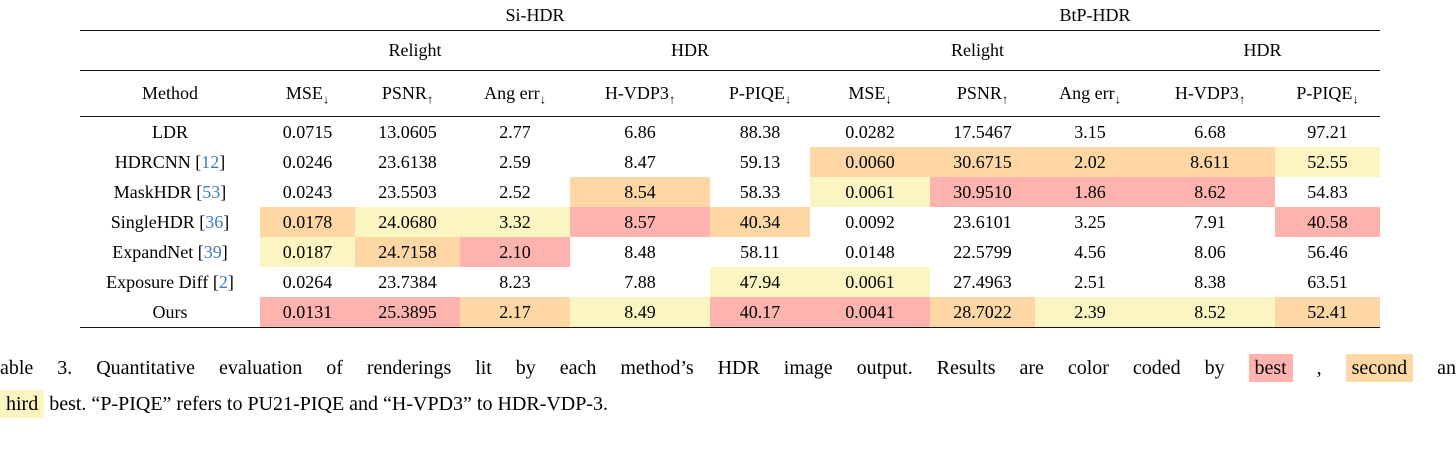  Describe the element at coordinates (307, 282) in the screenshot. I see `cell-si-mse: 0.0264` at that location.